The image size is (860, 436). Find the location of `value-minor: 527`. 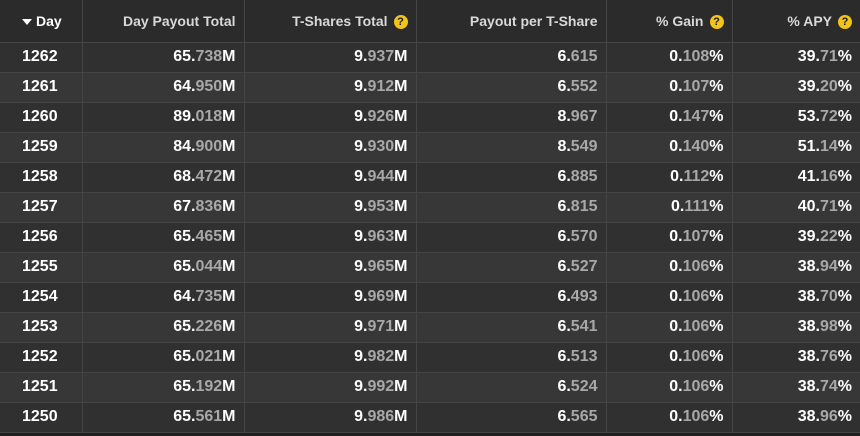

value-minor: 527 is located at coordinates (584, 266).